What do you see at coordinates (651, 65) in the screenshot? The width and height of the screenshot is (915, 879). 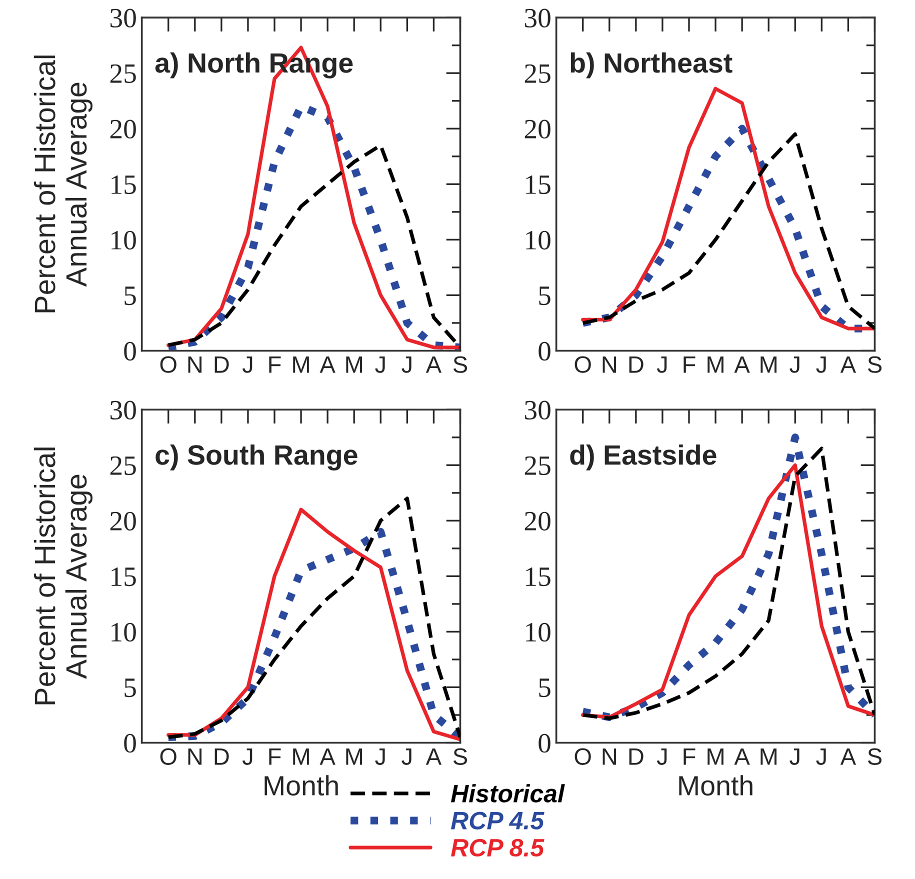 I see `text: b) Northeast` at bounding box center [651, 65].